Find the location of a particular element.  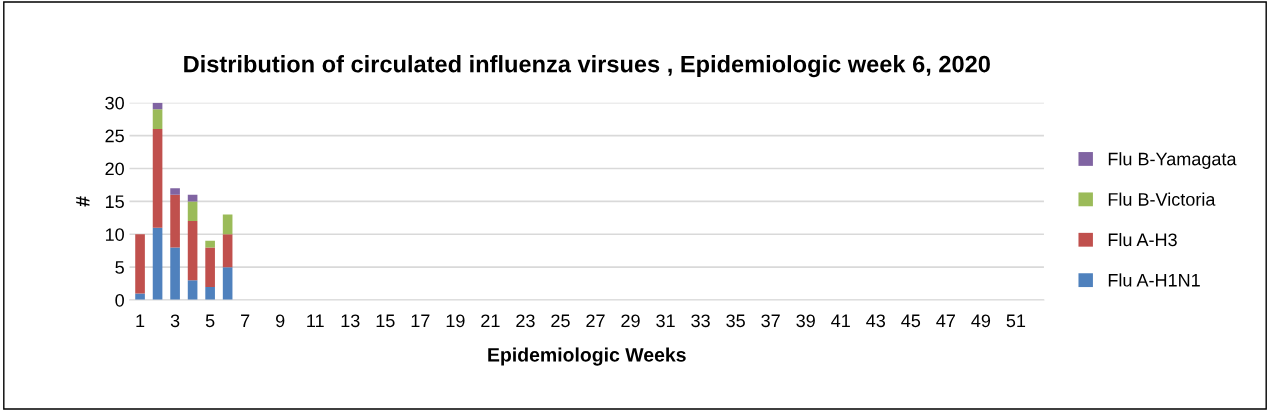

x-tick-label: 49 is located at coordinates (981, 321).